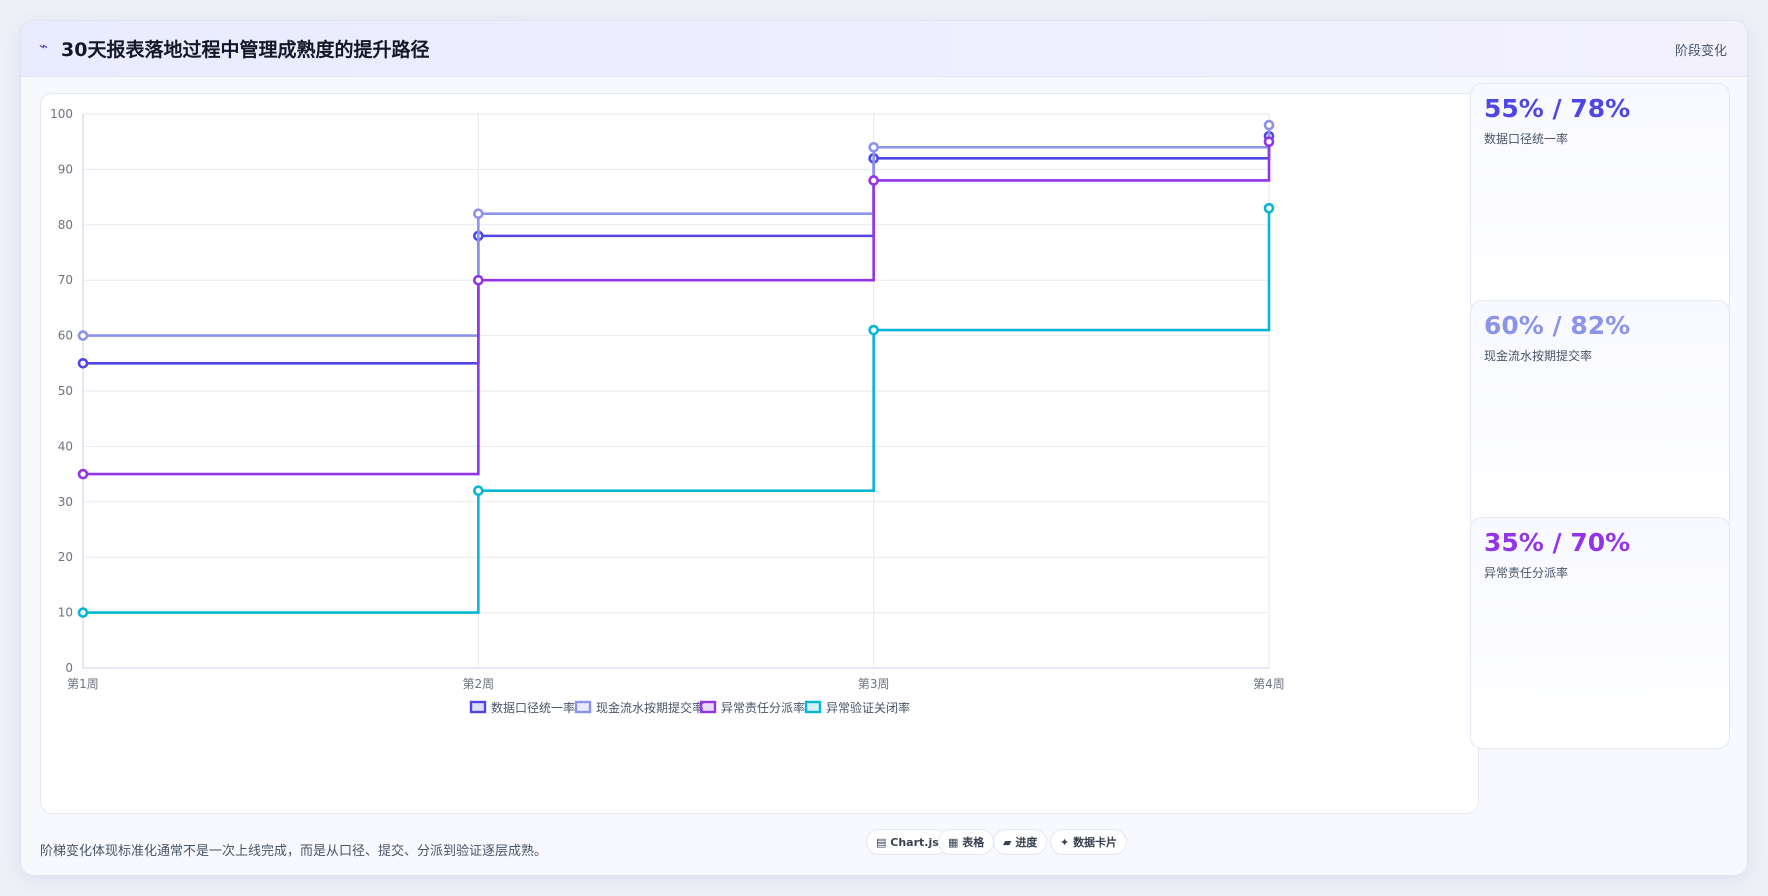 This screenshot has height=896, width=1768. Describe the element at coordinates (1600, 199) in the screenshot. I see `kpi-card-1: 55% / 78% 数据口径统一率` at that location.